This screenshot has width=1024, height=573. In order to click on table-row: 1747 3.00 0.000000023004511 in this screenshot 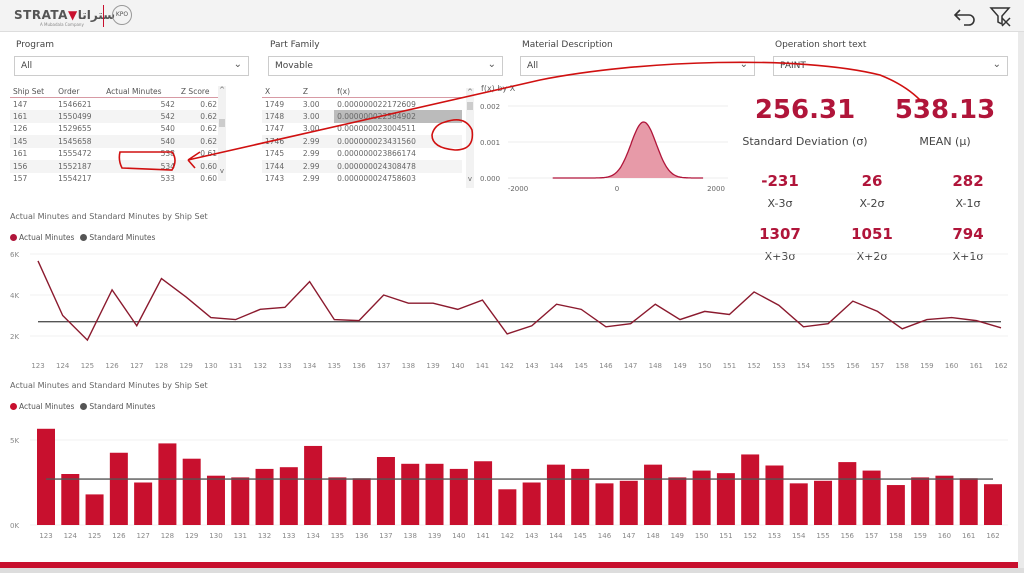, I will do `click(362, 129)`.